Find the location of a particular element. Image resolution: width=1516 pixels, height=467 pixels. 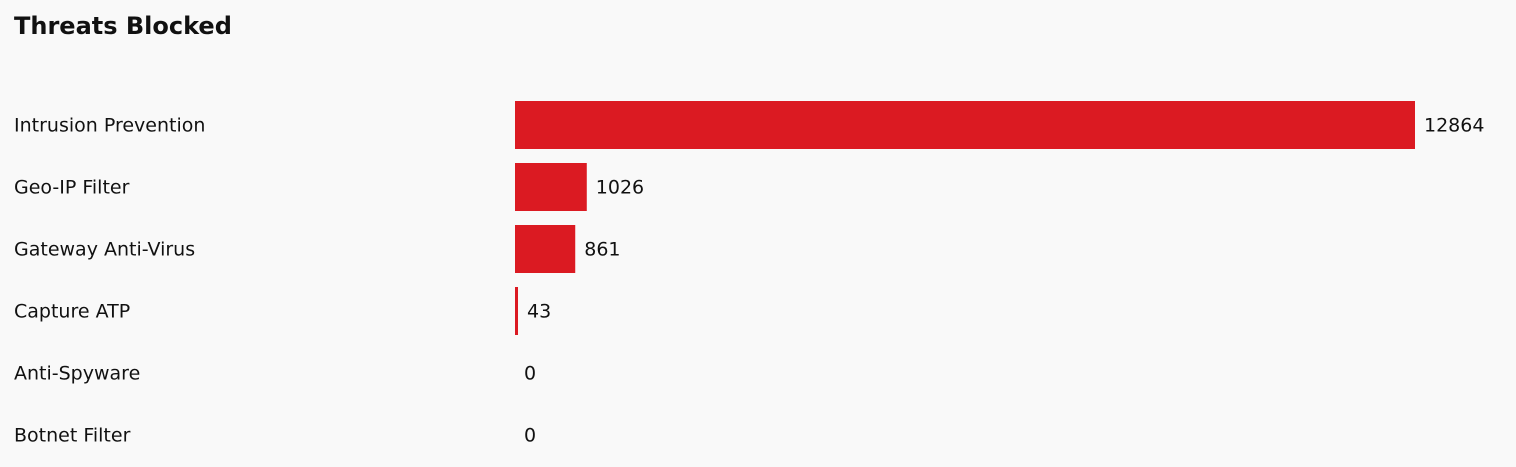

category-label: Anti-Spyware is located at coordinates (77, 374).